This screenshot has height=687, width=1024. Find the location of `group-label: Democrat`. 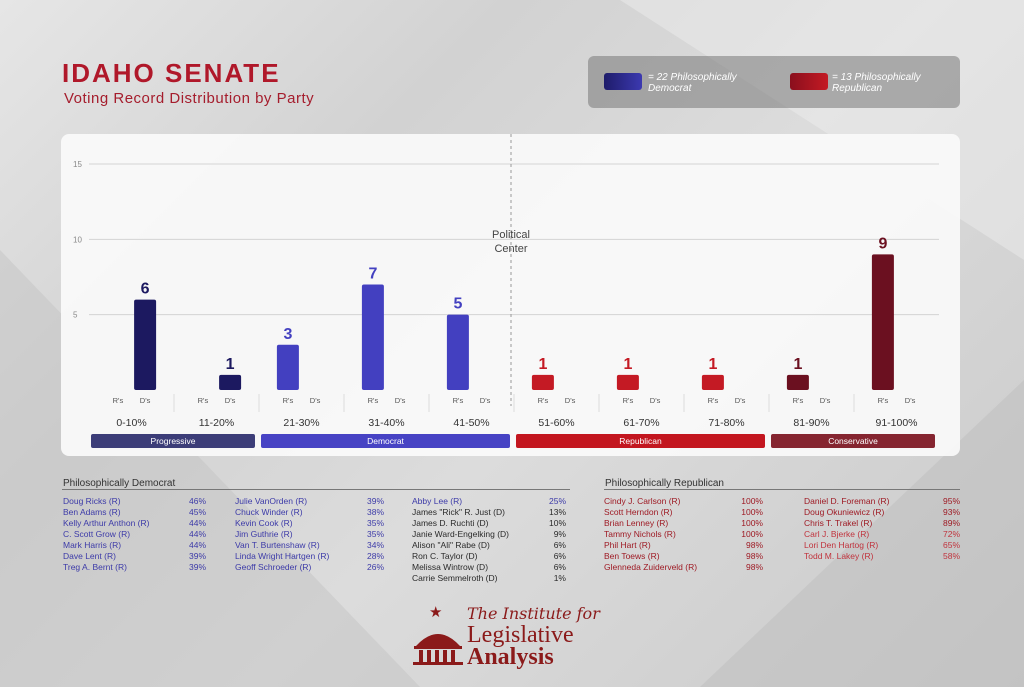

group-label: Democrat is located at coordinates (385, 441).